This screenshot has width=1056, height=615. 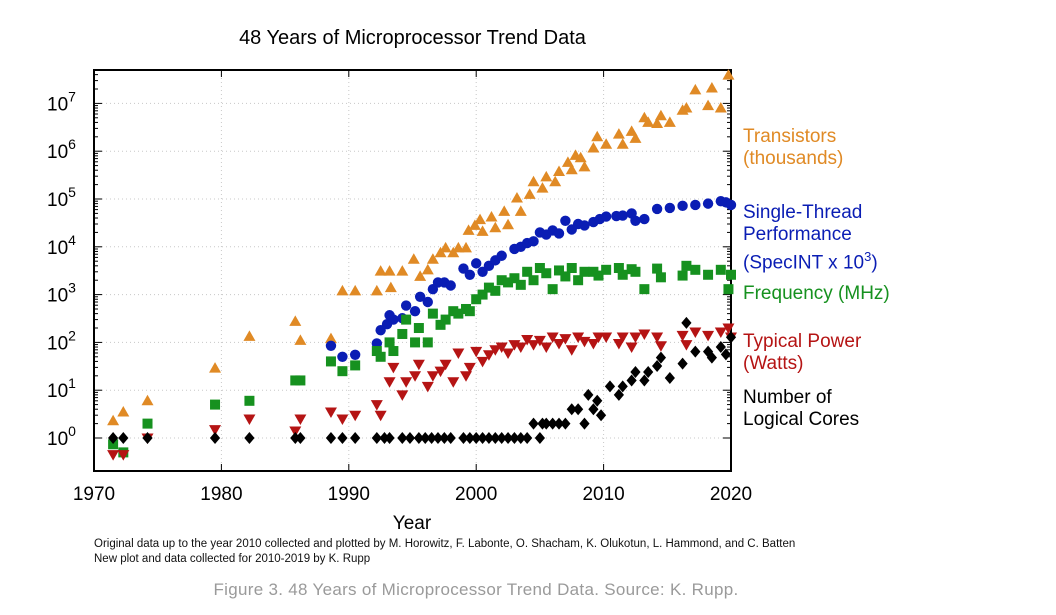 What do you see at coordinates (57, 152) in the screenshot?
I see `y-tick-base: 10` at bounding box center [57, 152].